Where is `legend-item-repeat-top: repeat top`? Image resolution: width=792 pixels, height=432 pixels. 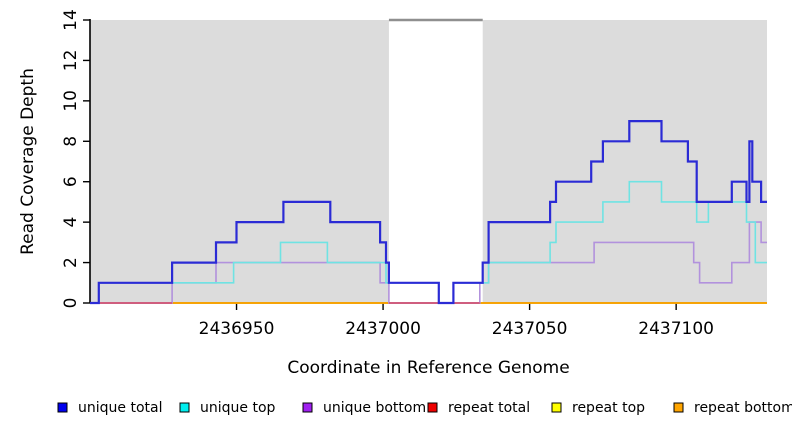 legend-item-repeat-top: repeat top is located at coordinates (598, 408).